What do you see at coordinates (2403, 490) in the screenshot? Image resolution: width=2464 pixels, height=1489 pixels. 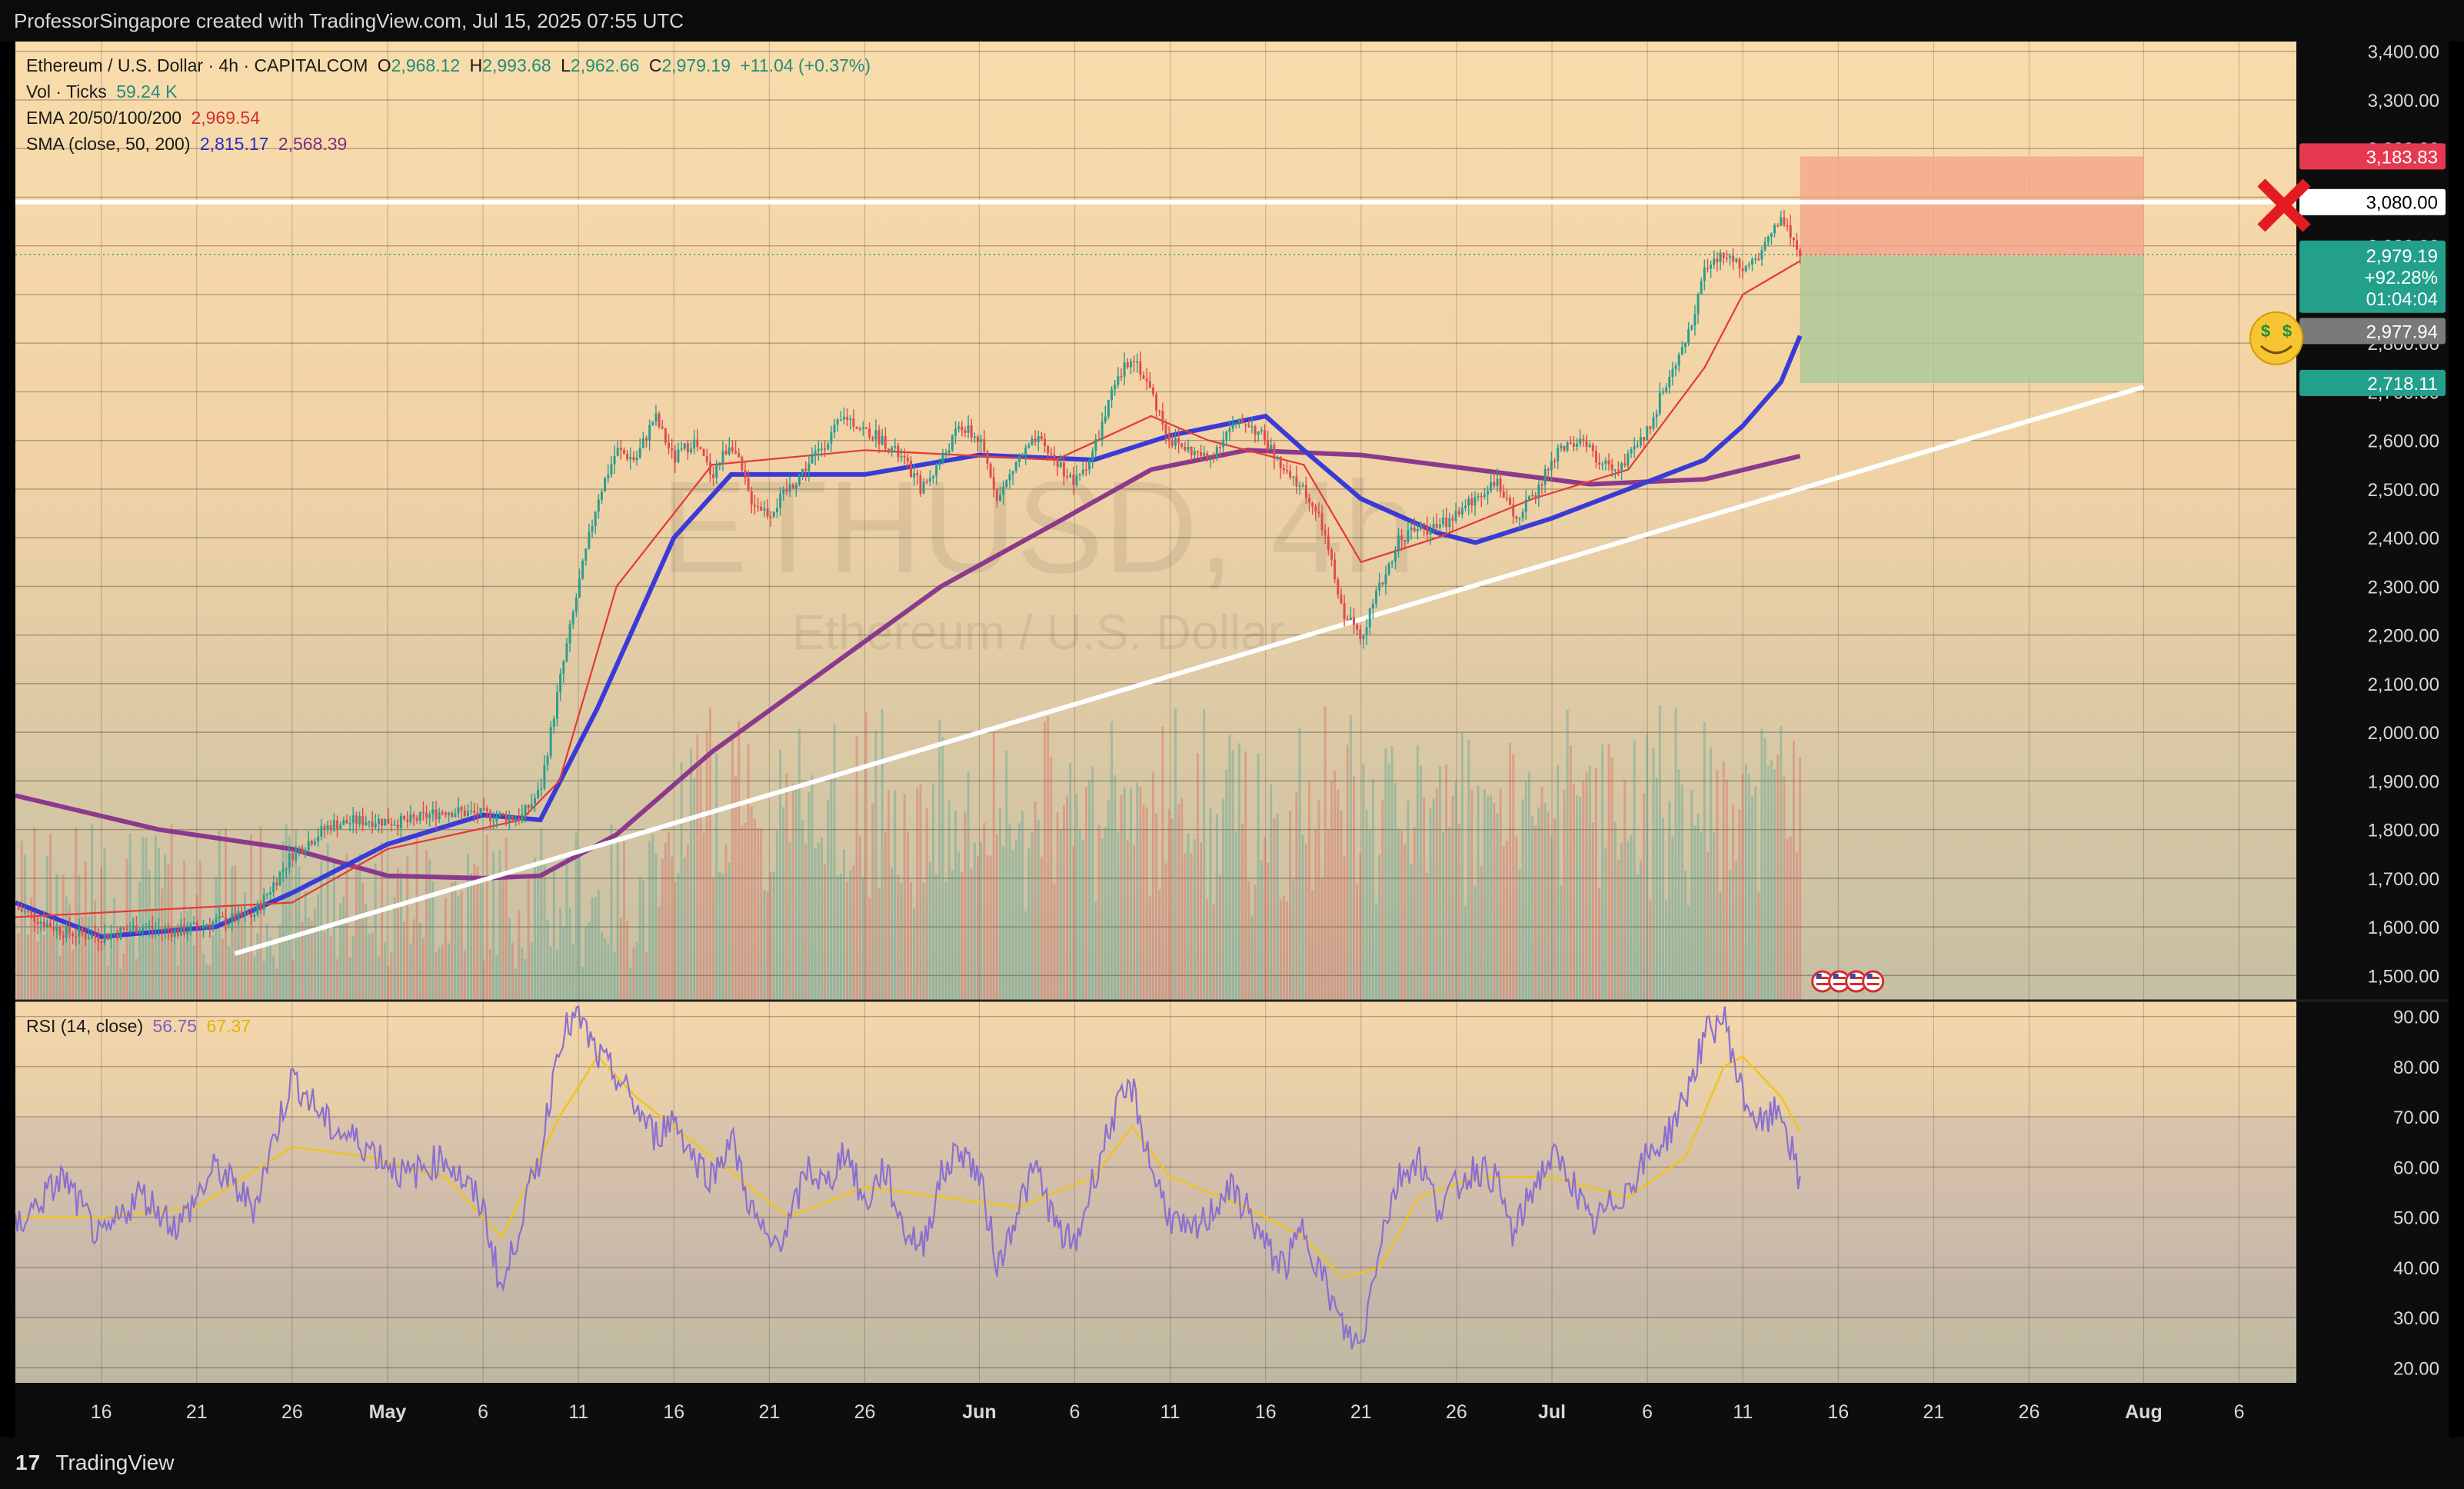 I see `price-tick-label: 2,500.00` at bounding box center [2403, 490].